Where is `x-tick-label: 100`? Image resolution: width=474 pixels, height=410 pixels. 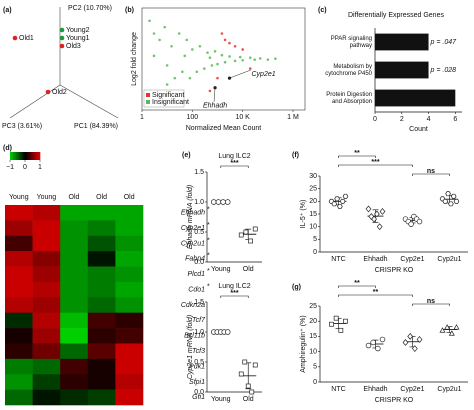
x-tick-label: 100 is located at coordinates (192, 117).